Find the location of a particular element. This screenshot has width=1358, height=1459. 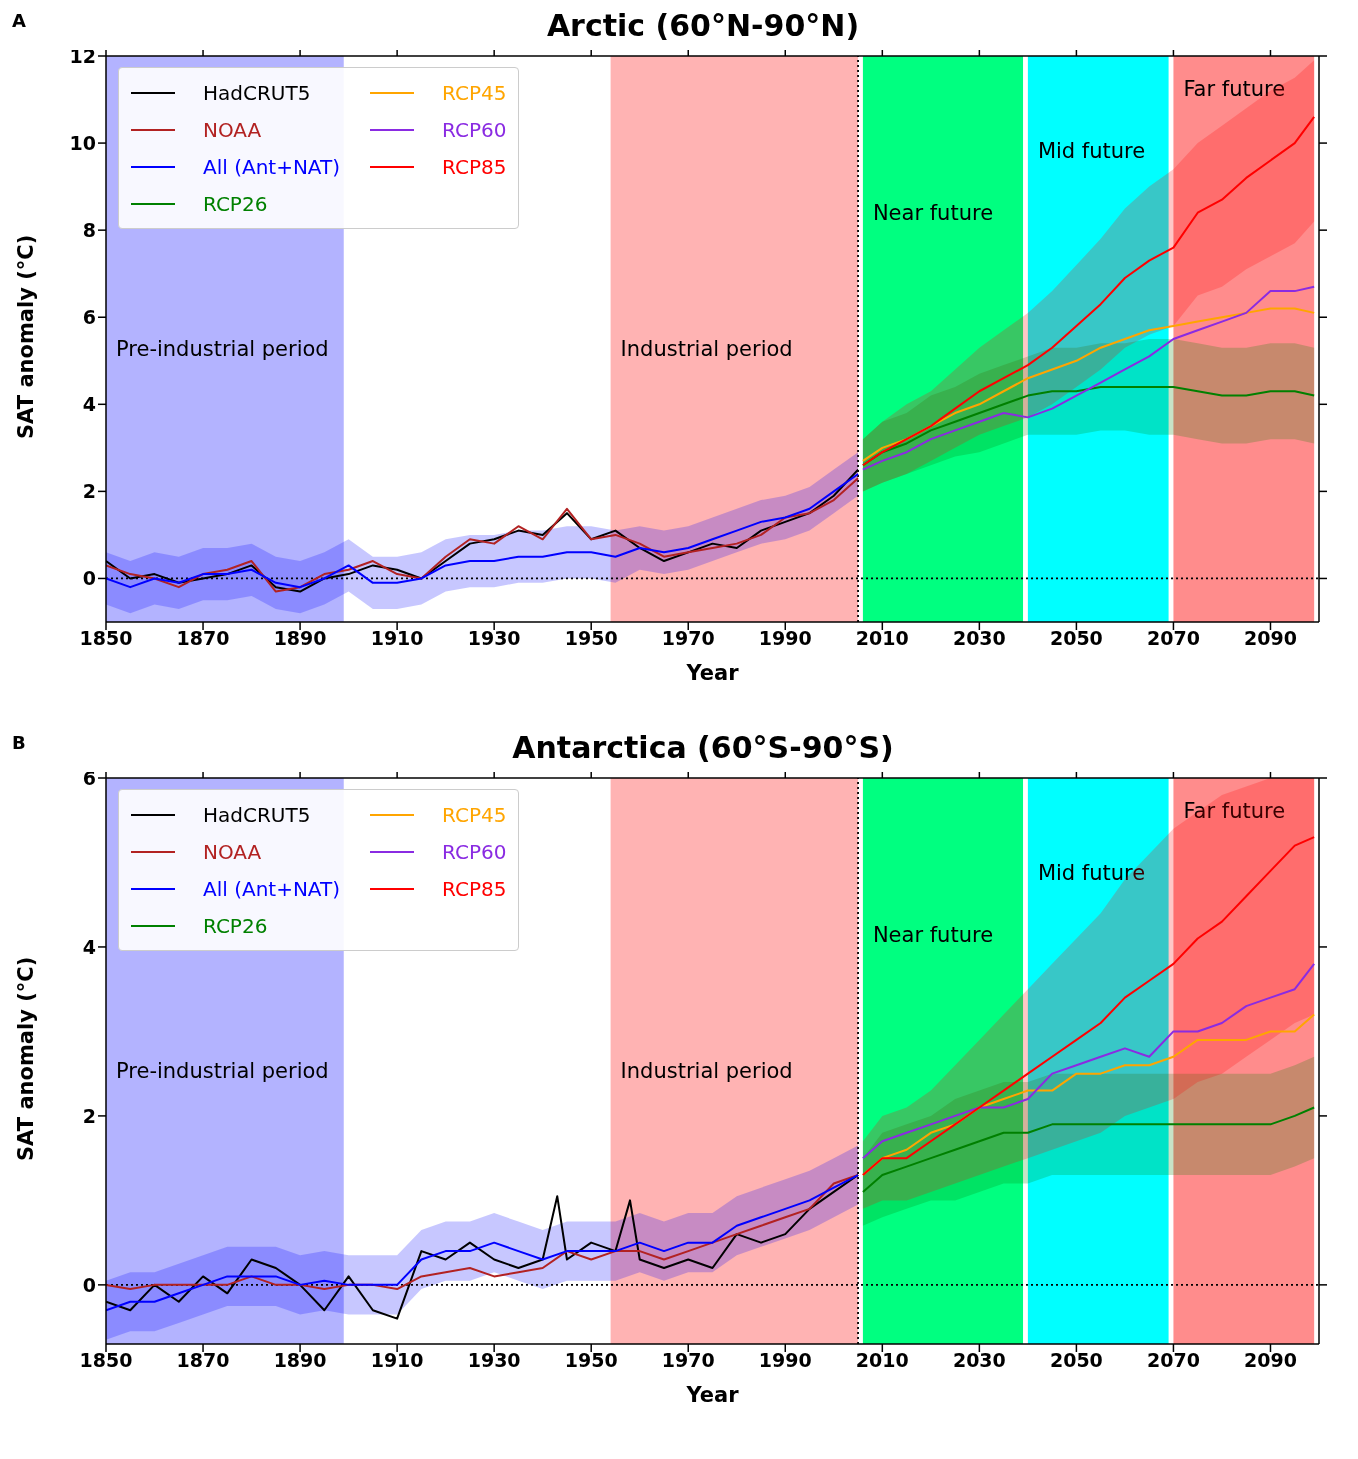

text: B is located at coordinates (19, 742).